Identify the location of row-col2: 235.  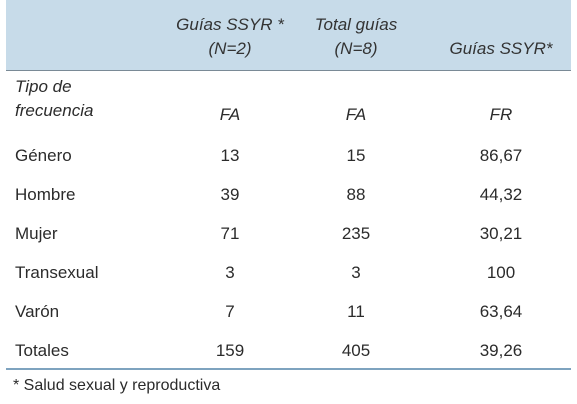
(356, 233).